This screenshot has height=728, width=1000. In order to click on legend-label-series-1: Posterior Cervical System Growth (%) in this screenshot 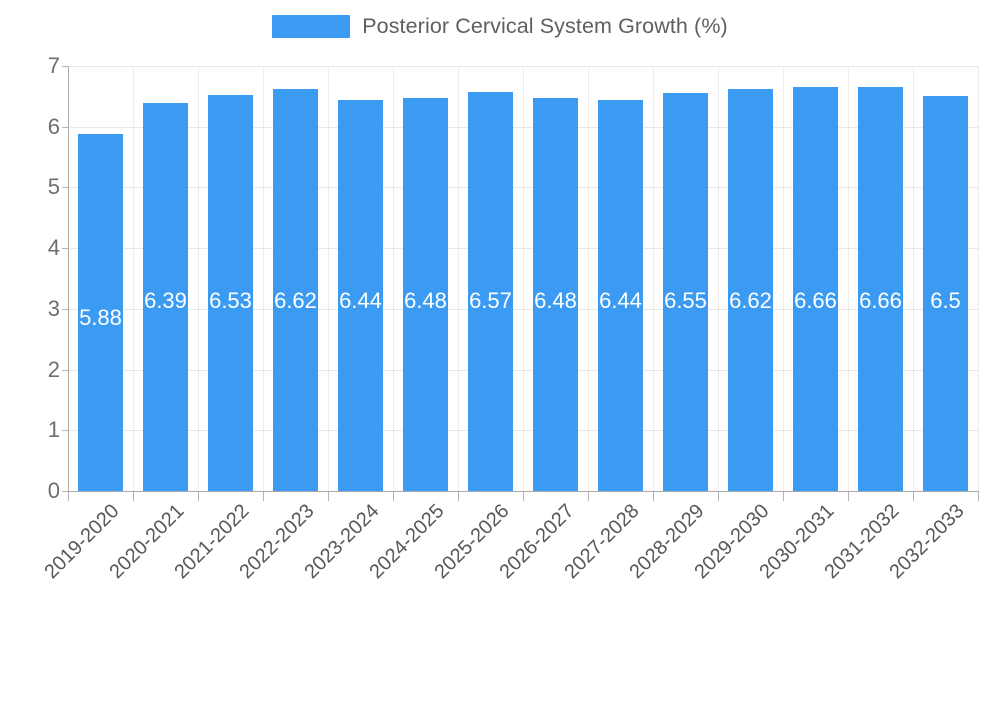, I will do `click(545, 26)`.